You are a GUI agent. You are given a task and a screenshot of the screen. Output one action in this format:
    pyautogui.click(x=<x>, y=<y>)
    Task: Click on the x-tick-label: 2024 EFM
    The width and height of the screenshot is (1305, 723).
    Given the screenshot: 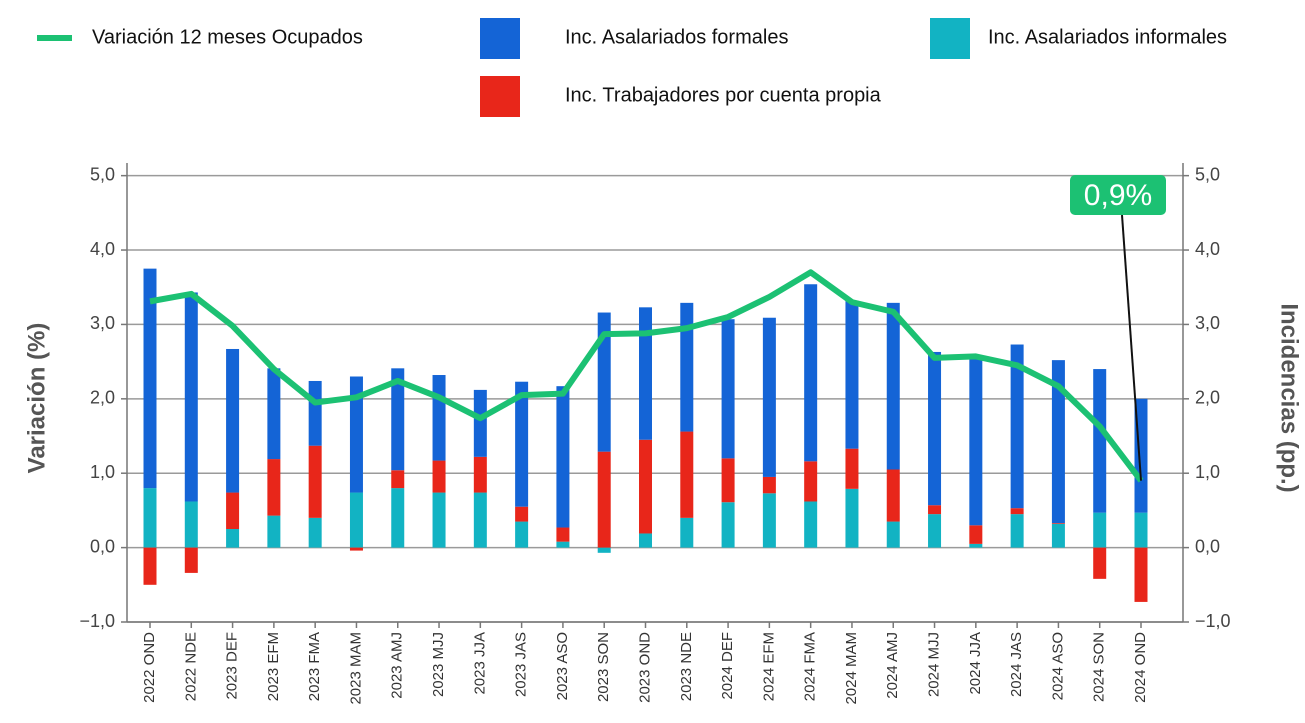 What is the action you would take?
    pyautogui.click(x=768, y=666)
    